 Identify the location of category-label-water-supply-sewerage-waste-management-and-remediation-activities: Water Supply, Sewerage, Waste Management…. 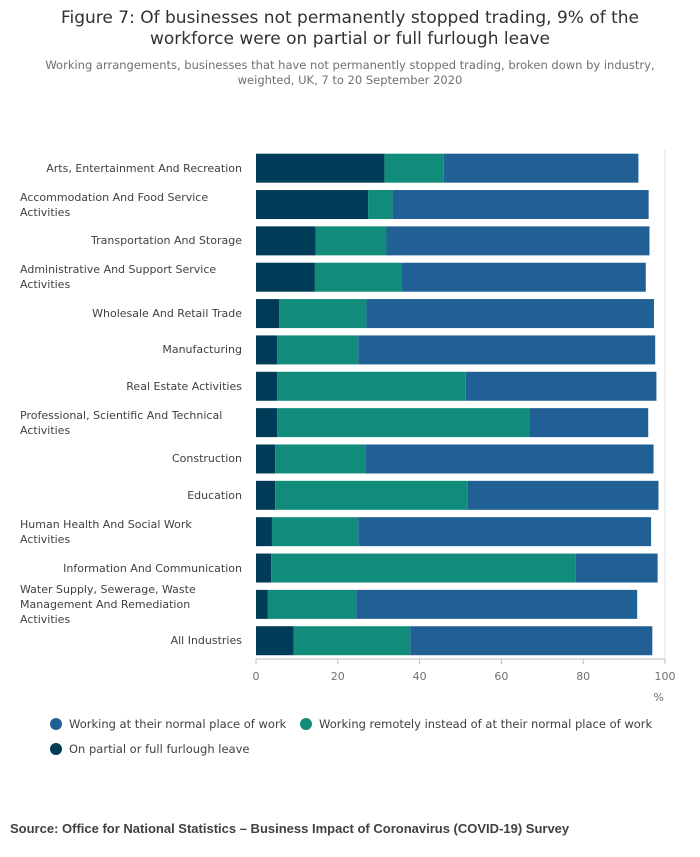
(108, 604).